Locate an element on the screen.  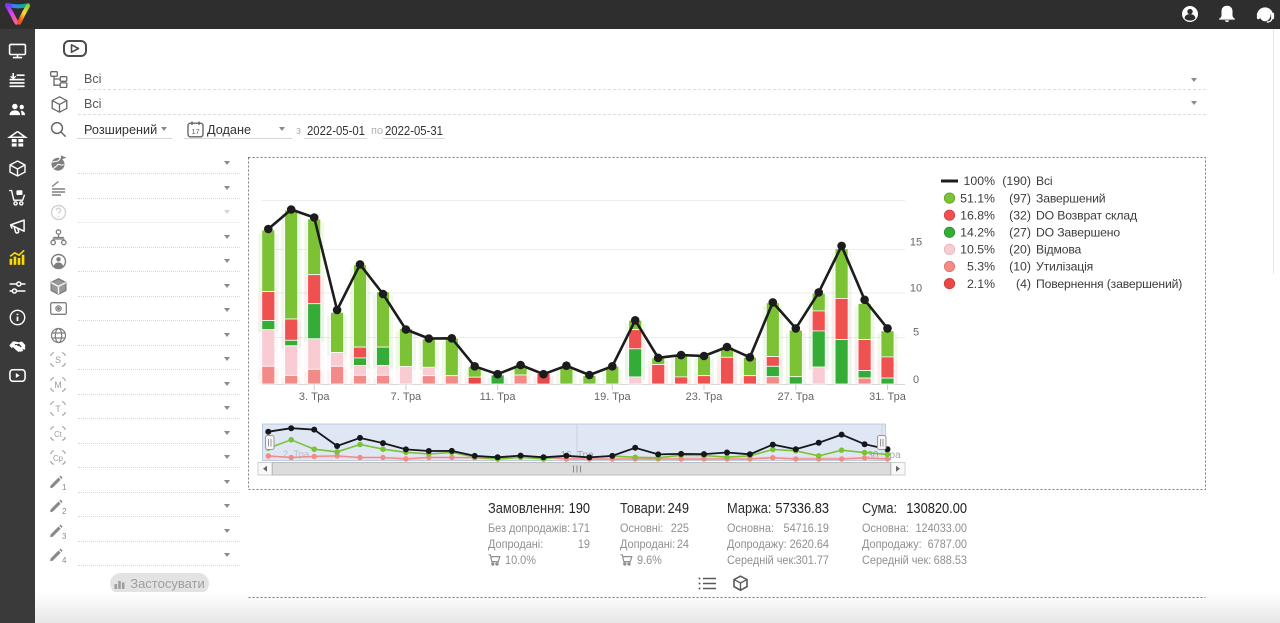
svg-text: (97) is located at coordinates (1020, 198).